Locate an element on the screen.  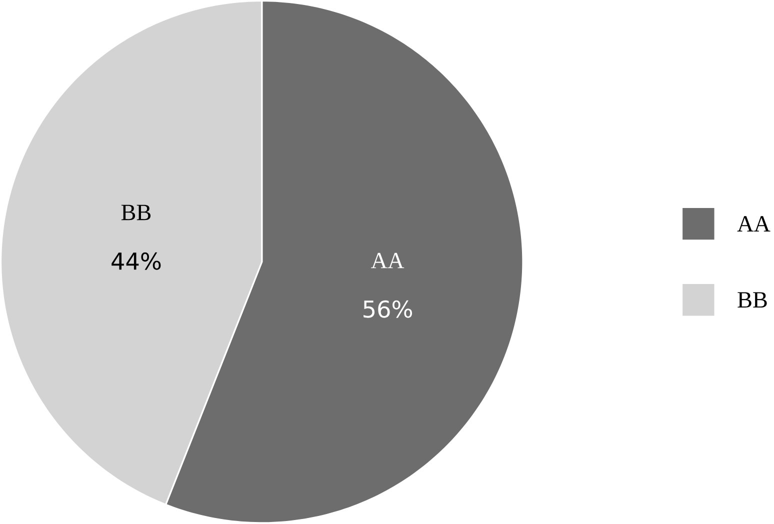
slice-label: BB is located at coordinates (136, 212).